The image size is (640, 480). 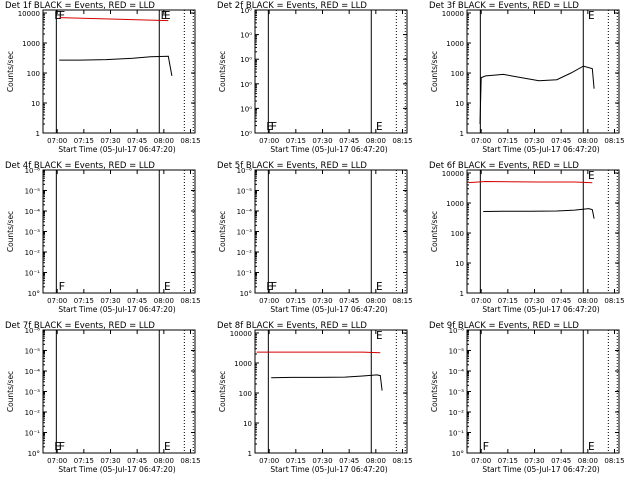 I want to click on panel-title: Det 4f BLACK = Events, RED = LLD, so click(x=80, y=166).